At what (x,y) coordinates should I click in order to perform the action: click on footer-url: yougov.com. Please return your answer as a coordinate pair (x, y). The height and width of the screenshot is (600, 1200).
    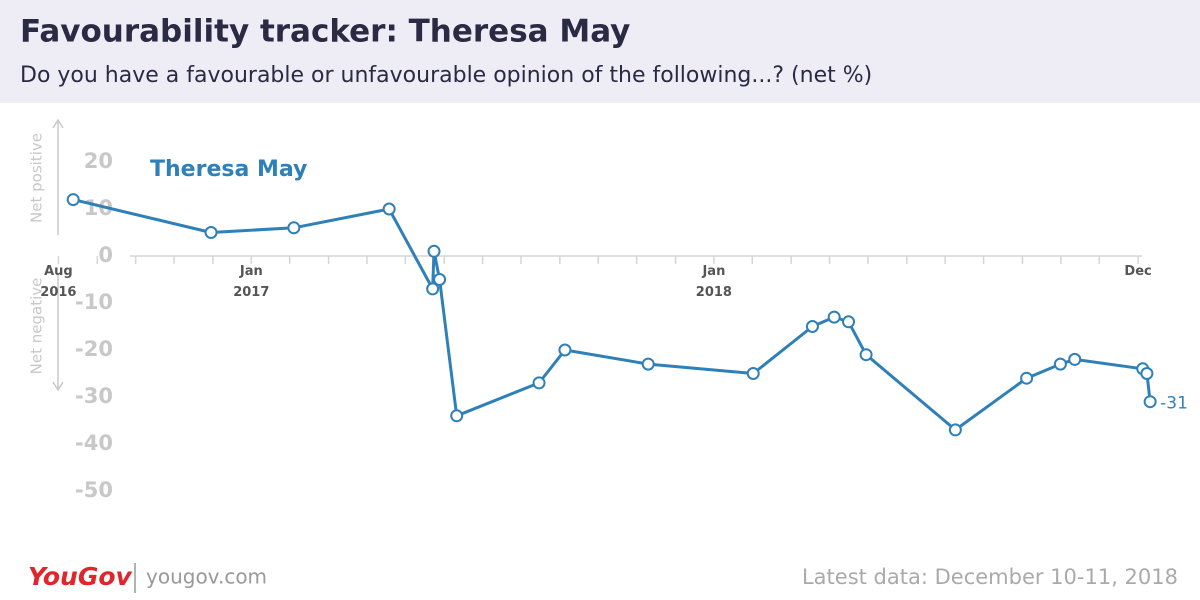
    Looking at the image, I should click on (206, 577).